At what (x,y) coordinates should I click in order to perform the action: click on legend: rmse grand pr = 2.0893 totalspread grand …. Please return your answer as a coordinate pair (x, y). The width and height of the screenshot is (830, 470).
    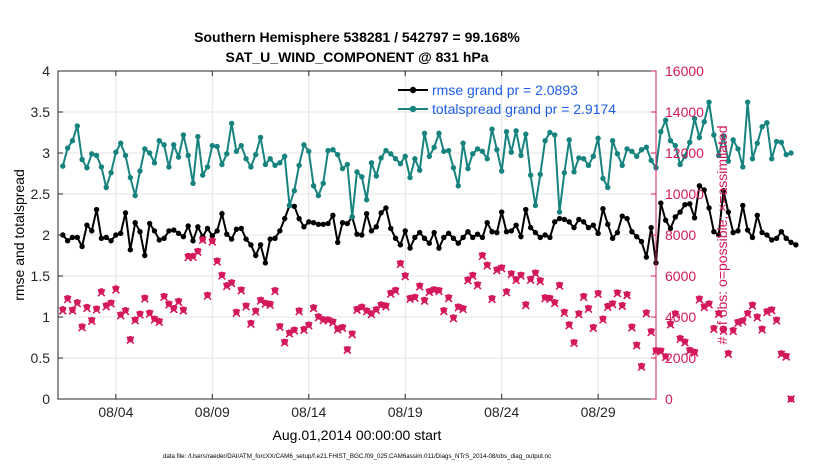
    Looking at the image, I should click on (507, 99).